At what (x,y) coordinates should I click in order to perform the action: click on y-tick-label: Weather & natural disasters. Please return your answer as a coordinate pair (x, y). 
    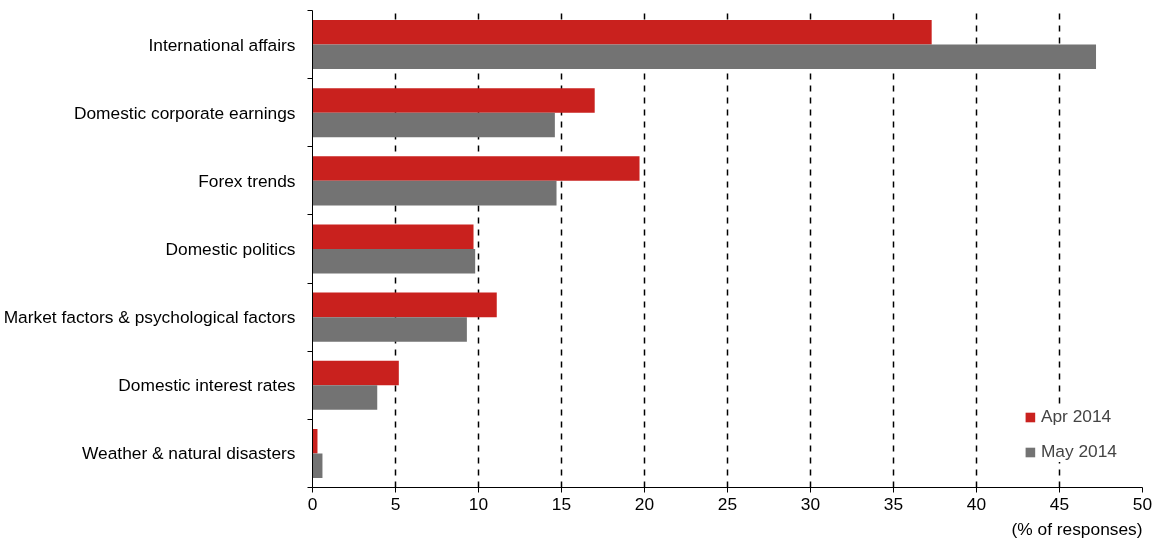
    Looking at the image, I should click on (189, 453).